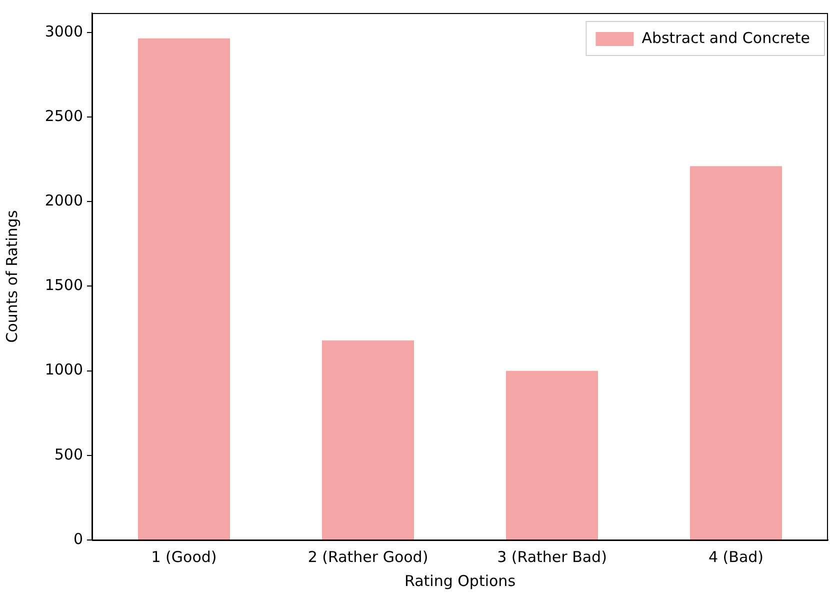 Image resolution: width=830 pixels, height=595 pixels. What do you see at coordinates (726, 37) in the screenshot?
I see `legend-label: Abstract and Concrete` at bounding box center [726, 37].